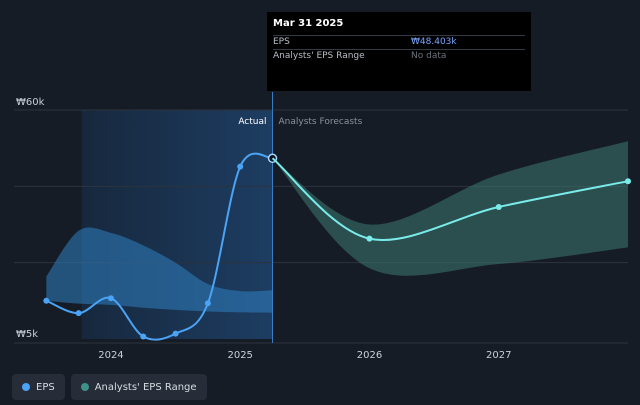  What do you see at coordinates (239, 355) in the screenshot?
I see `x-tick-2025: 2025` at bounding box center [239, 355].